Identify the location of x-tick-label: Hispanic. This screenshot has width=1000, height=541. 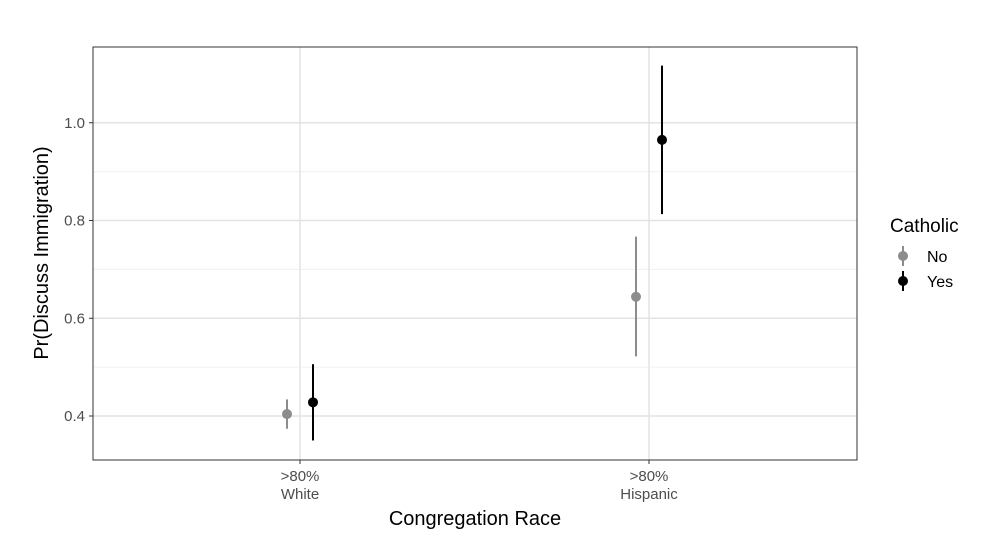
(649, 494).